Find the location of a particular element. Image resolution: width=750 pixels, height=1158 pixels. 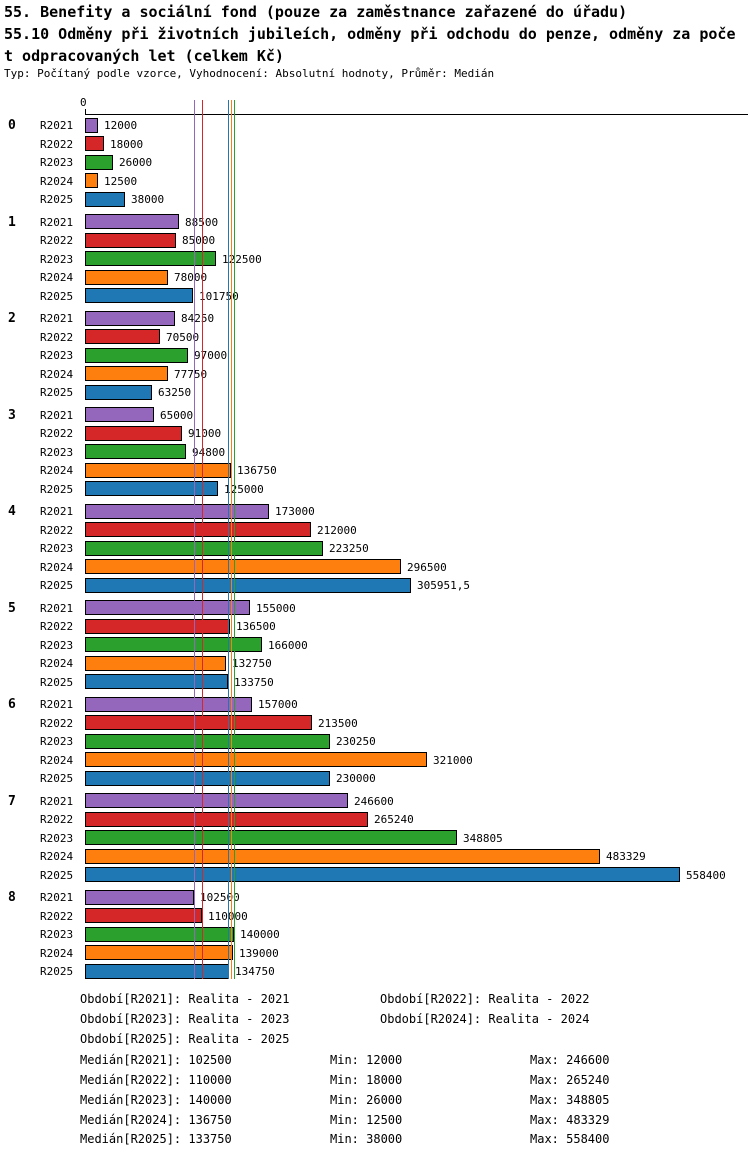

stat-median-r2025: Medián[R2025]: 133750 is located at coordinates (156, 1139).